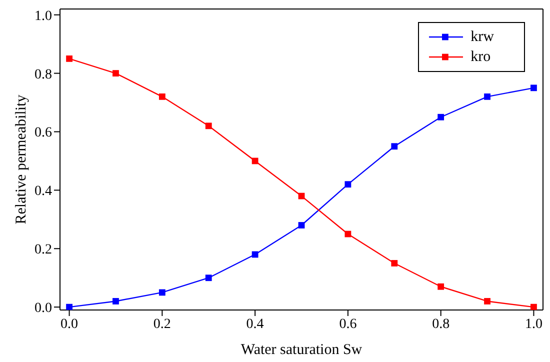  I want to click on x-axis-title: Water saturation Sw, so click(301, 350).